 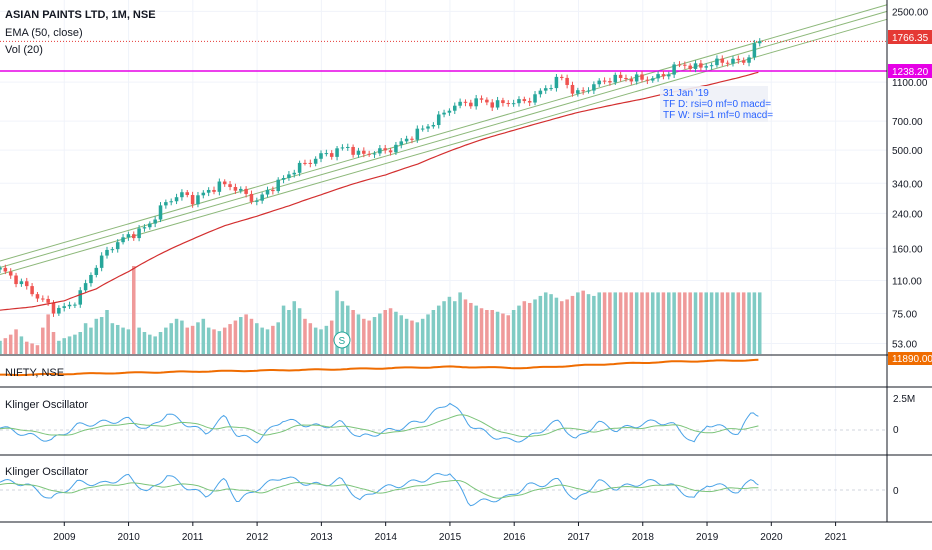 What do you see at coordinates (643, 537) in the screenshot?
I see `time-tick-label: 2018` at bounding box center [643, 537].